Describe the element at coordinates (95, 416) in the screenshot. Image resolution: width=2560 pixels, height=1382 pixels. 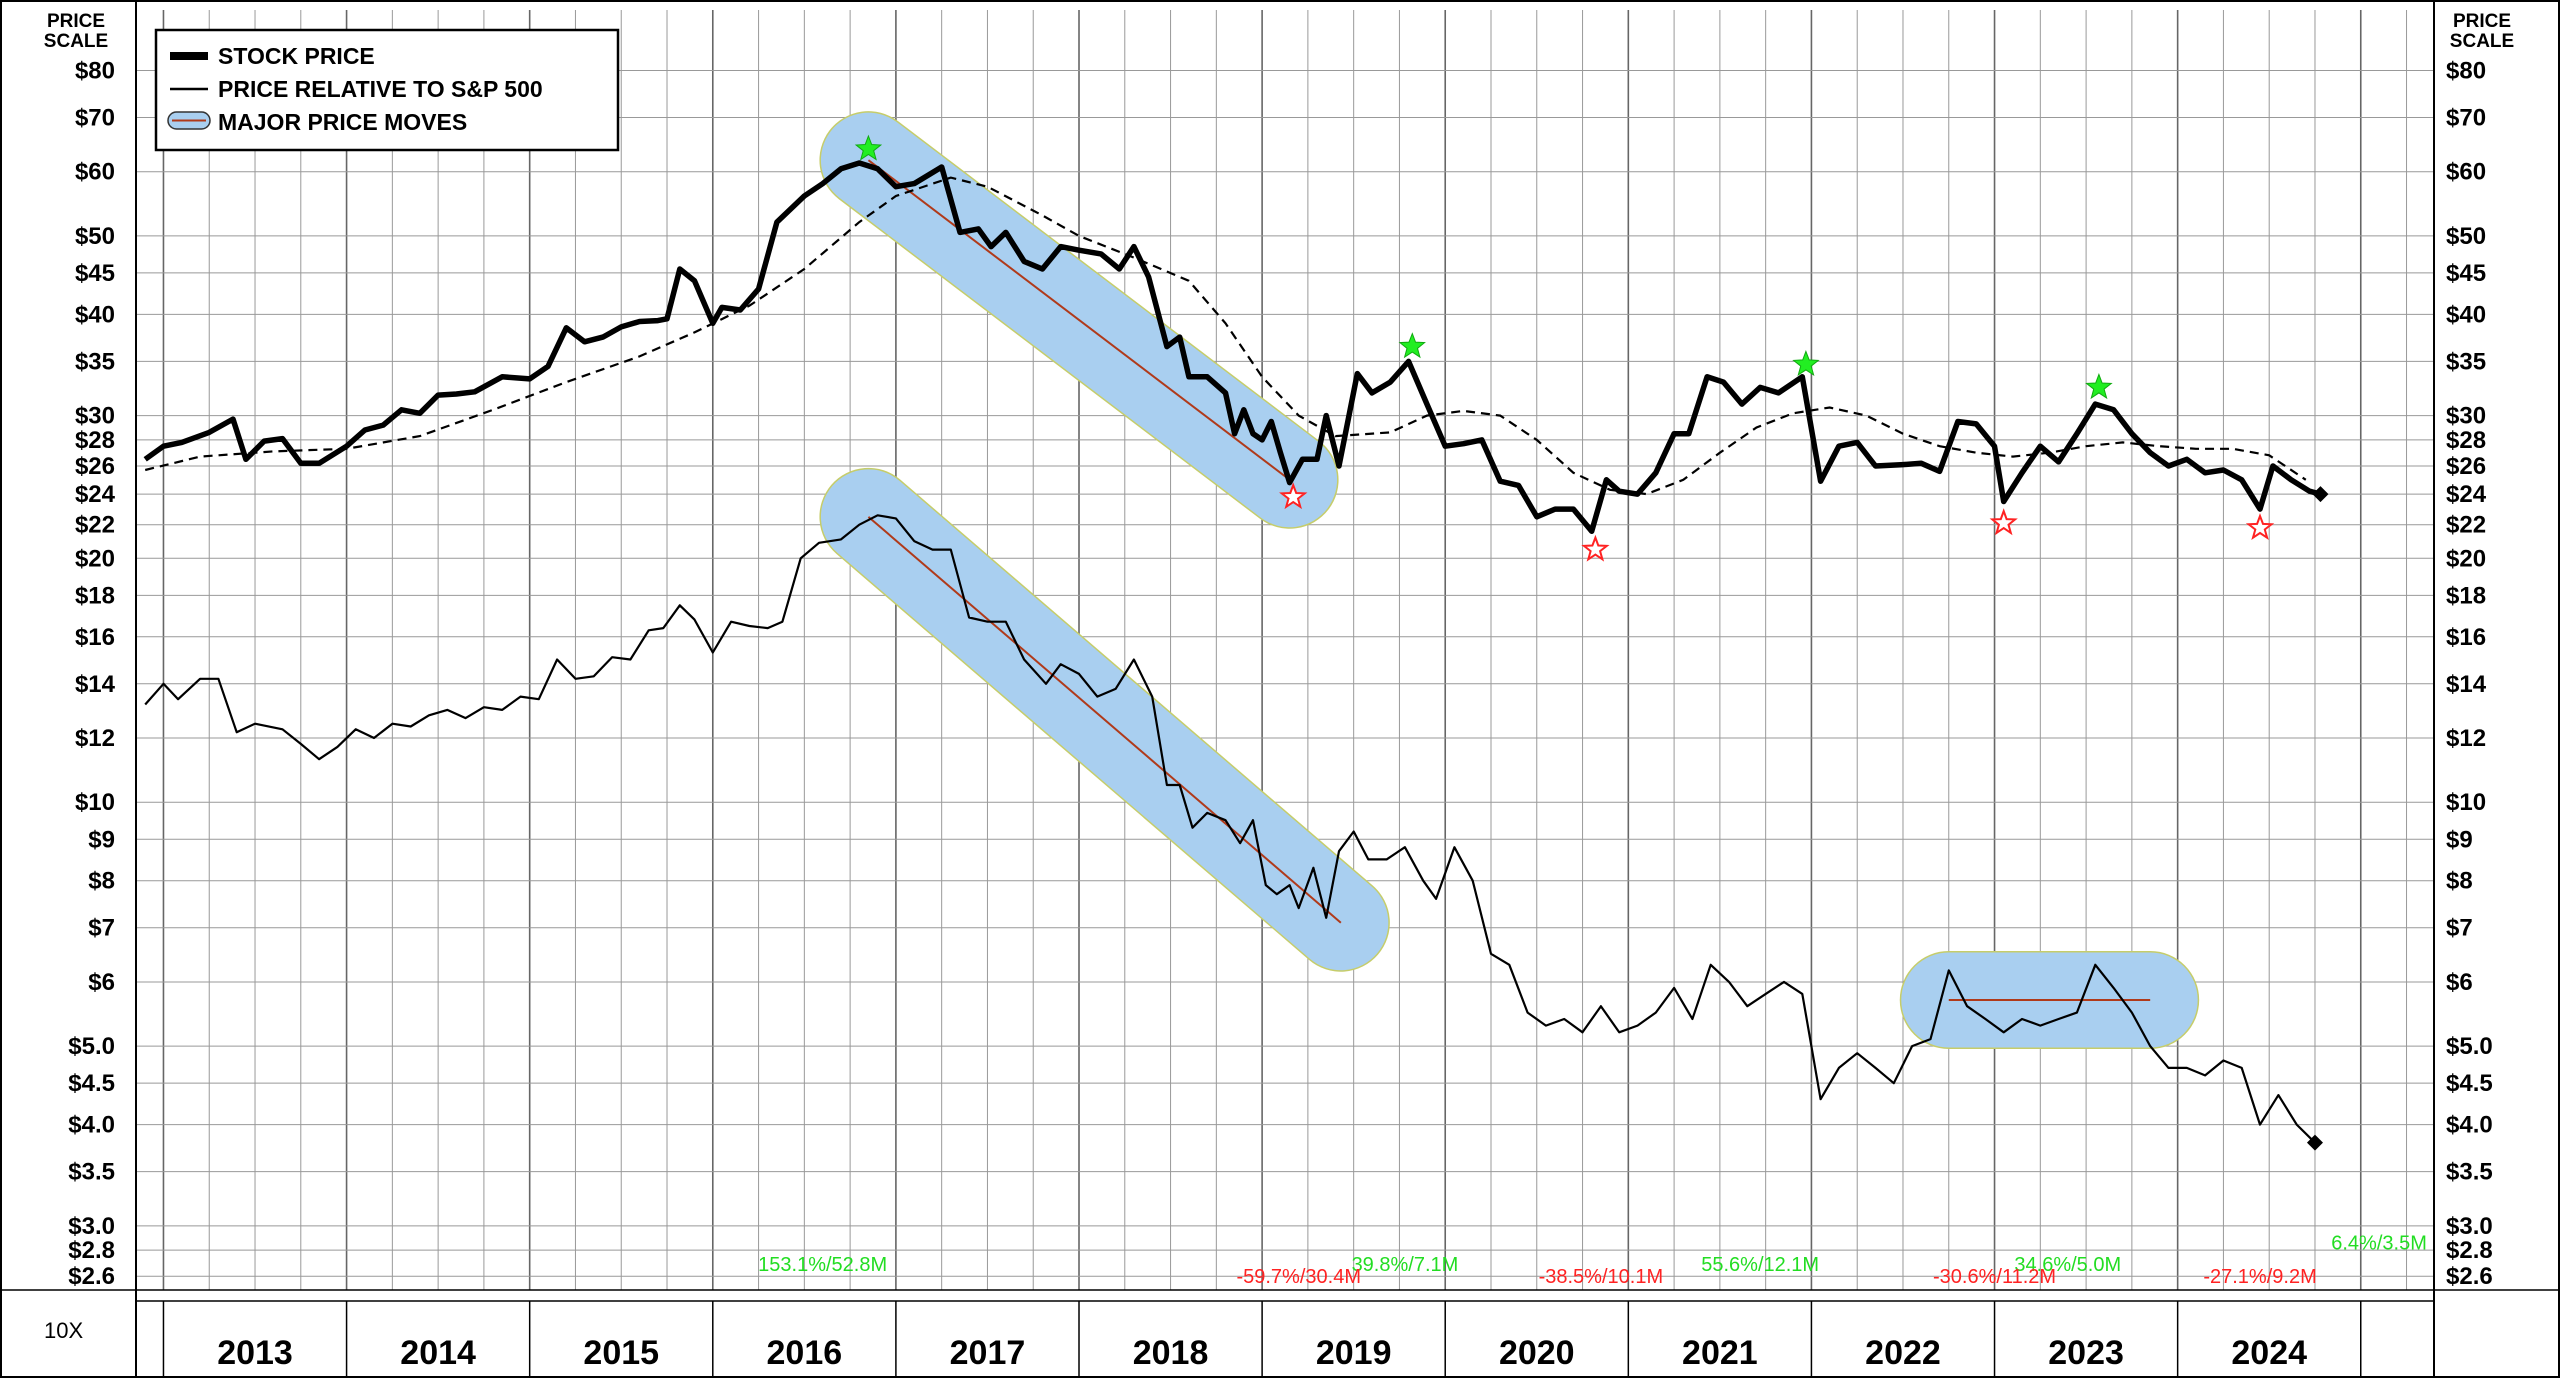
I see `left-tick-label: $30` at that location.